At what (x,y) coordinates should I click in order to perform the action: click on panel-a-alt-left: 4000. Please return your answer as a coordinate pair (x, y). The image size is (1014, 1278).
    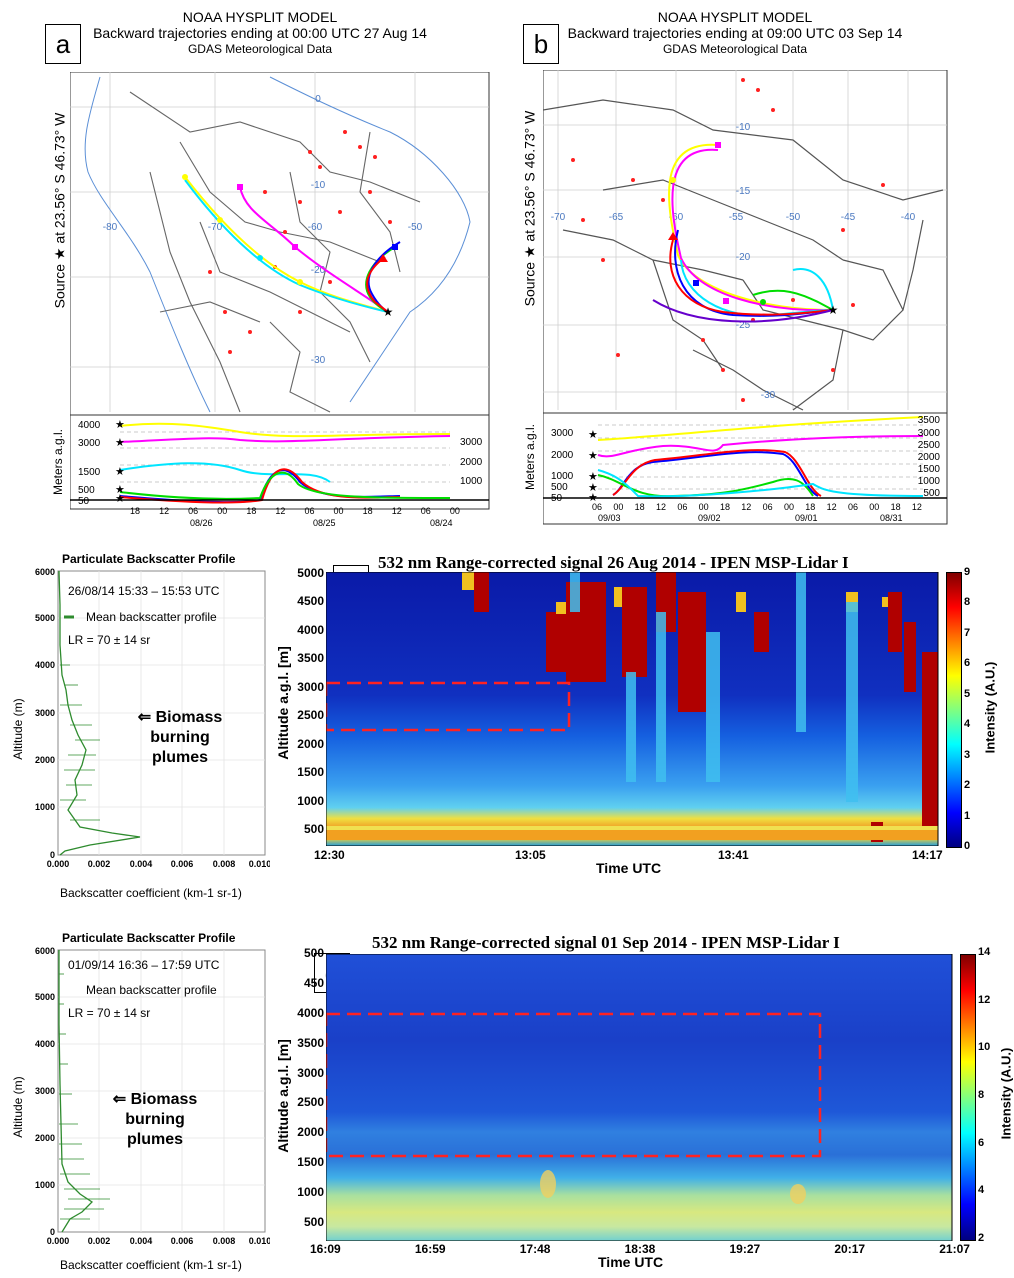
    Looking at the image, I should click on (89, 425).